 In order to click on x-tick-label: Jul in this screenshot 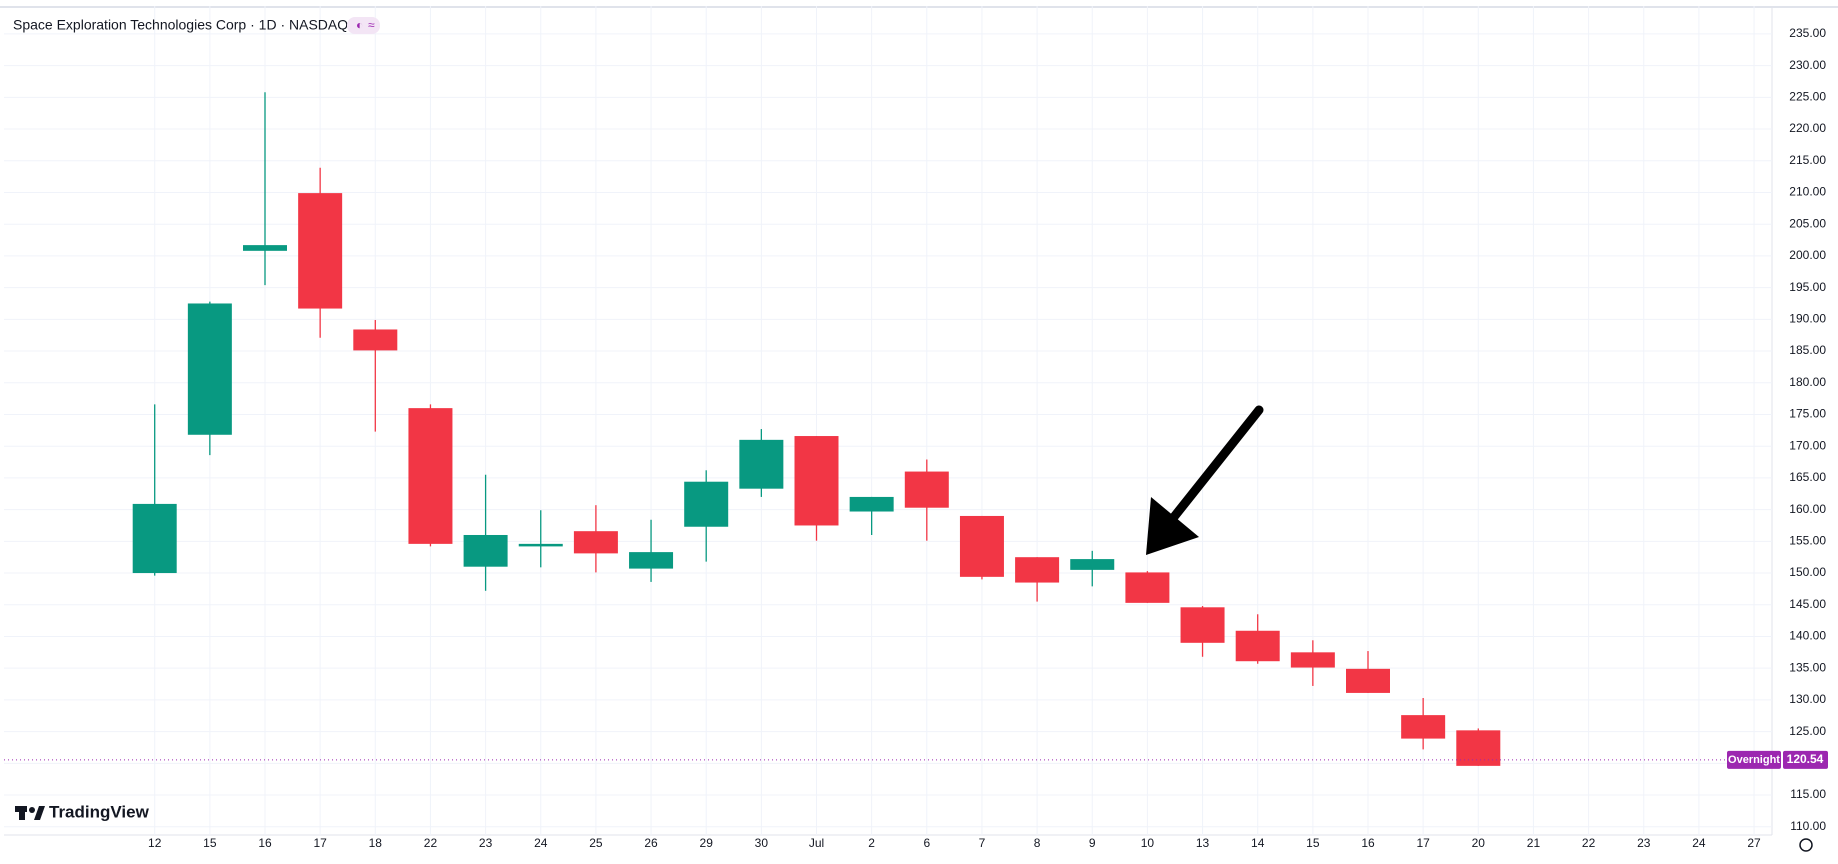, I will do `click(816, 843)`.